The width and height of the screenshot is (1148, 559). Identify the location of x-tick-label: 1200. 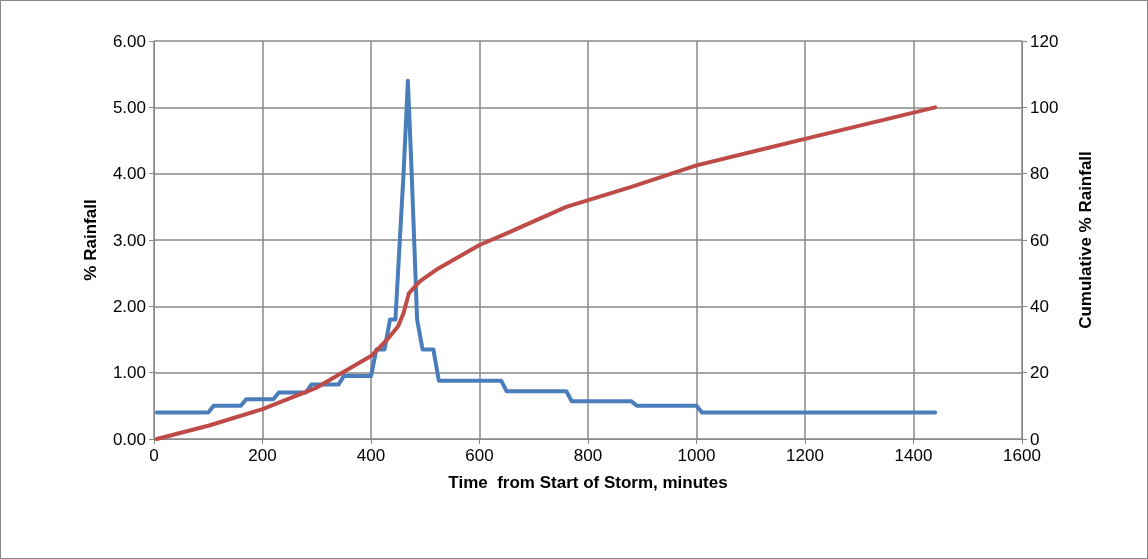
(805, 455).